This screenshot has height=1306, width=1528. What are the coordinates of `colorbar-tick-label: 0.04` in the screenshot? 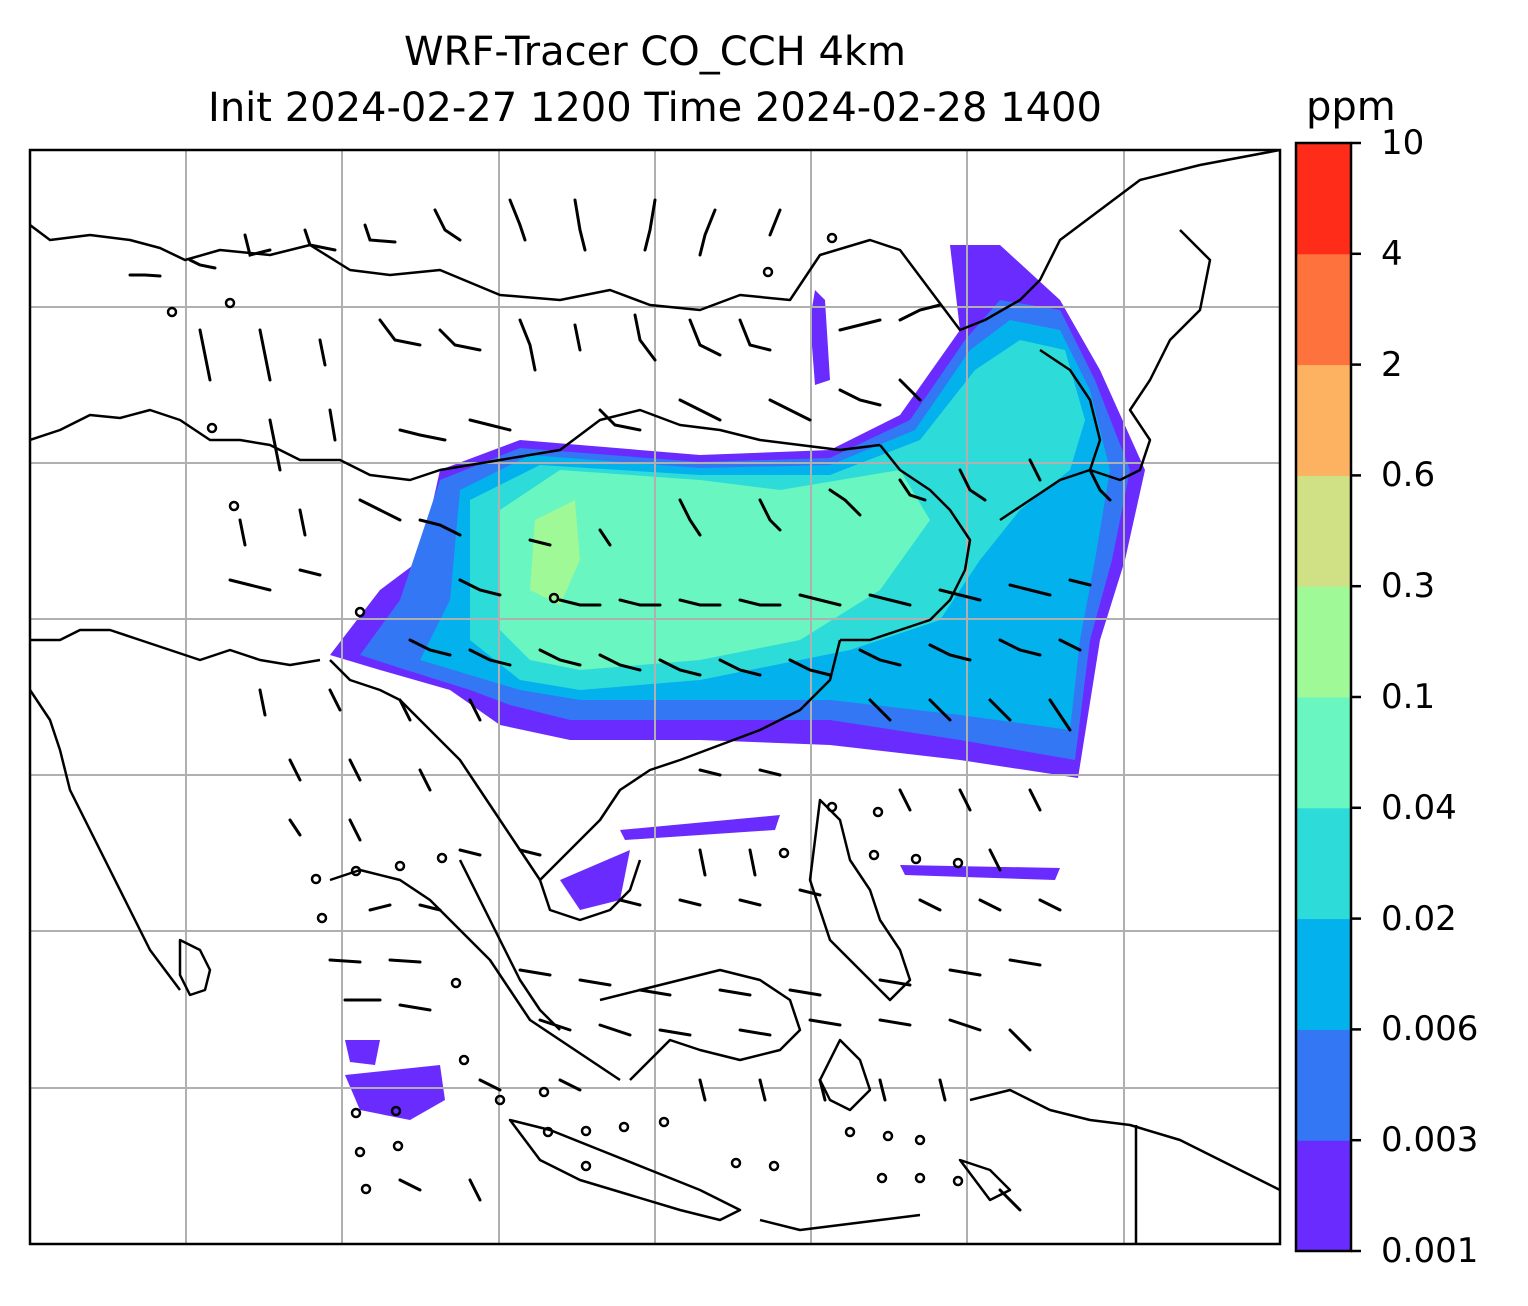 It's located at (1419, 807).